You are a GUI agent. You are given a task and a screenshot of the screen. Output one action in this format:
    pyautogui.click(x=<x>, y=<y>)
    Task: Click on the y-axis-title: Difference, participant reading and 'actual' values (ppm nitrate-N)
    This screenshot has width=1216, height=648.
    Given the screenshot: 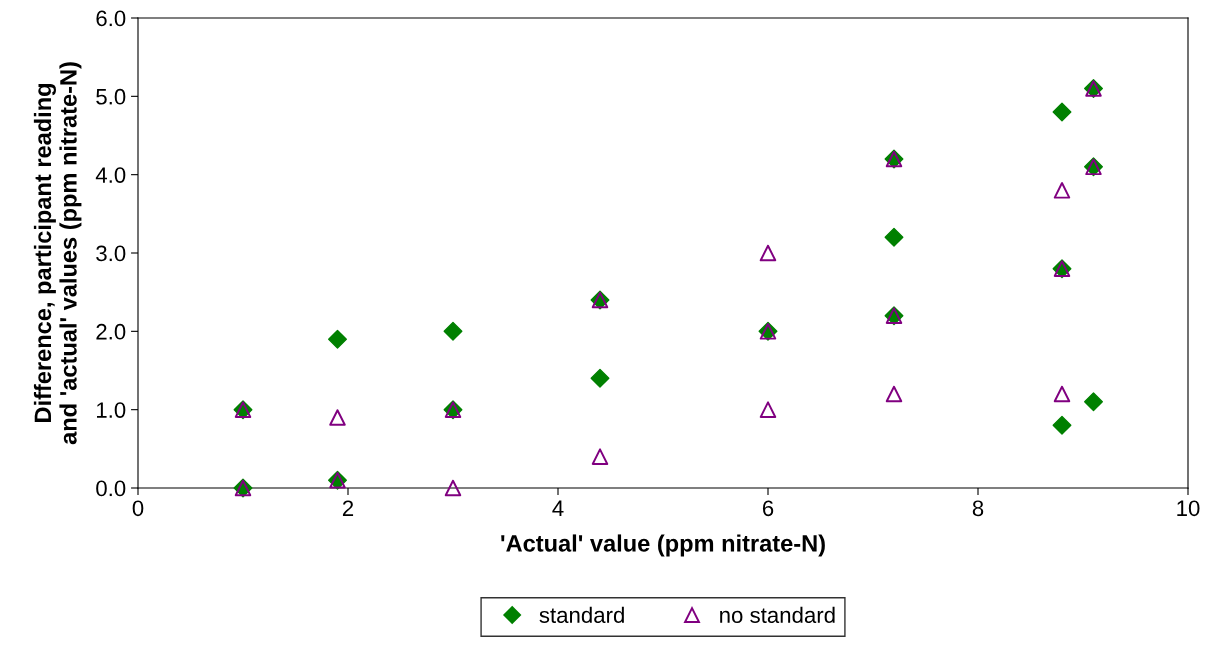 What is the action you would take?
    pyautogui.click(x=57, y=253)
    